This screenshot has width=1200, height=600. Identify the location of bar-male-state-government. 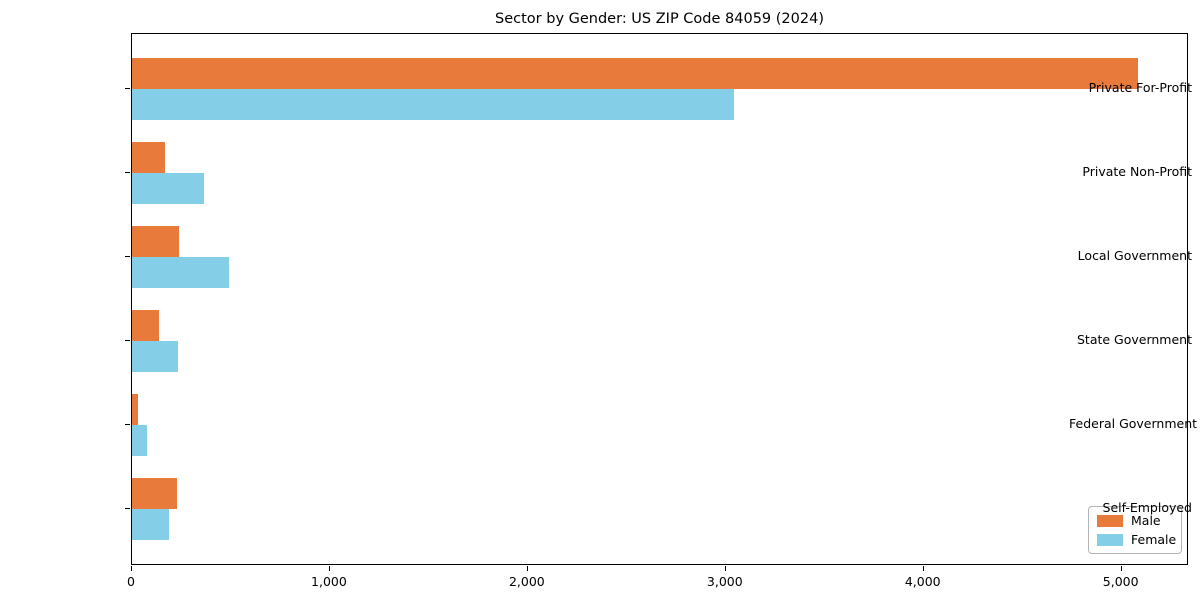
(145, 325).